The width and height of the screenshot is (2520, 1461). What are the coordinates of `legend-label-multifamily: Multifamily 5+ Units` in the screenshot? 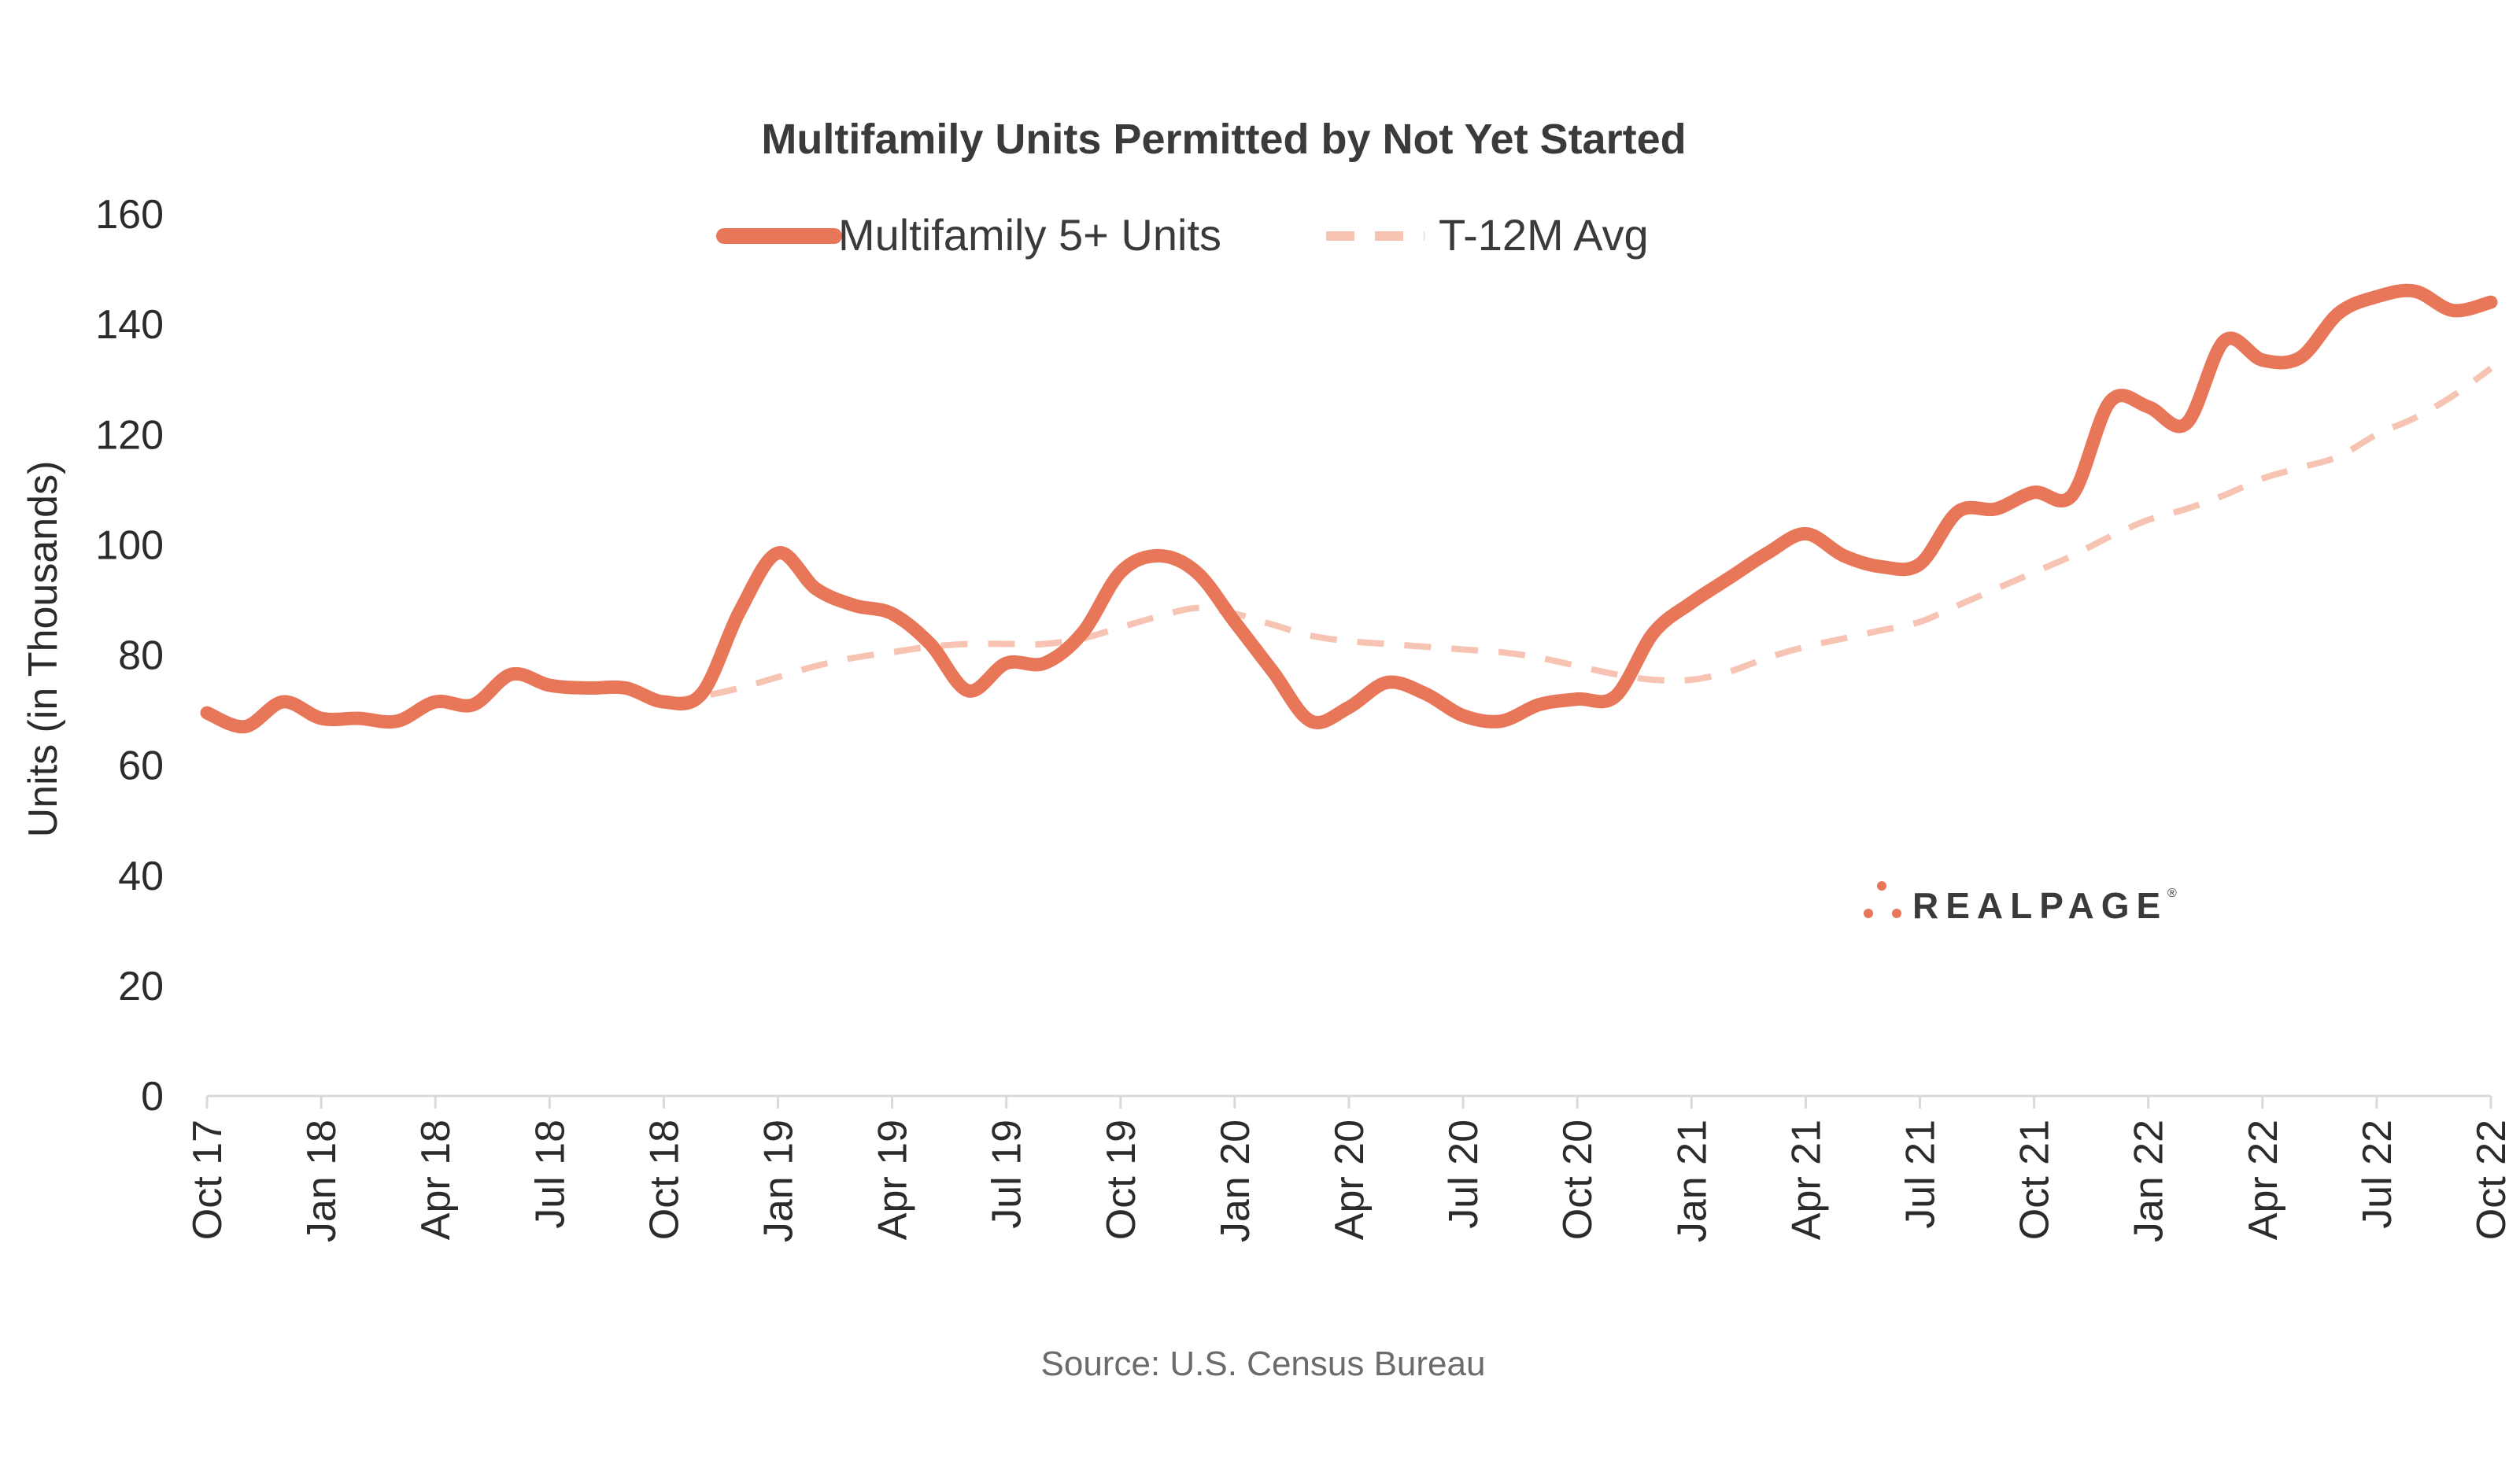 It's located at (1029, 235).